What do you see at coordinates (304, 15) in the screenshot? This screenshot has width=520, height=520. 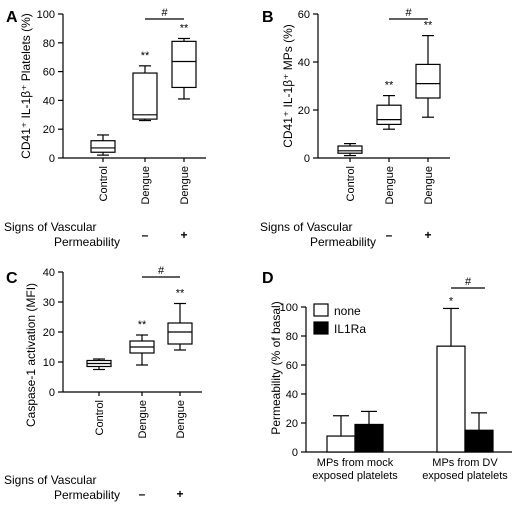 I see `panel-b-y-tick-label: 60` at bounding box center [304, 15].